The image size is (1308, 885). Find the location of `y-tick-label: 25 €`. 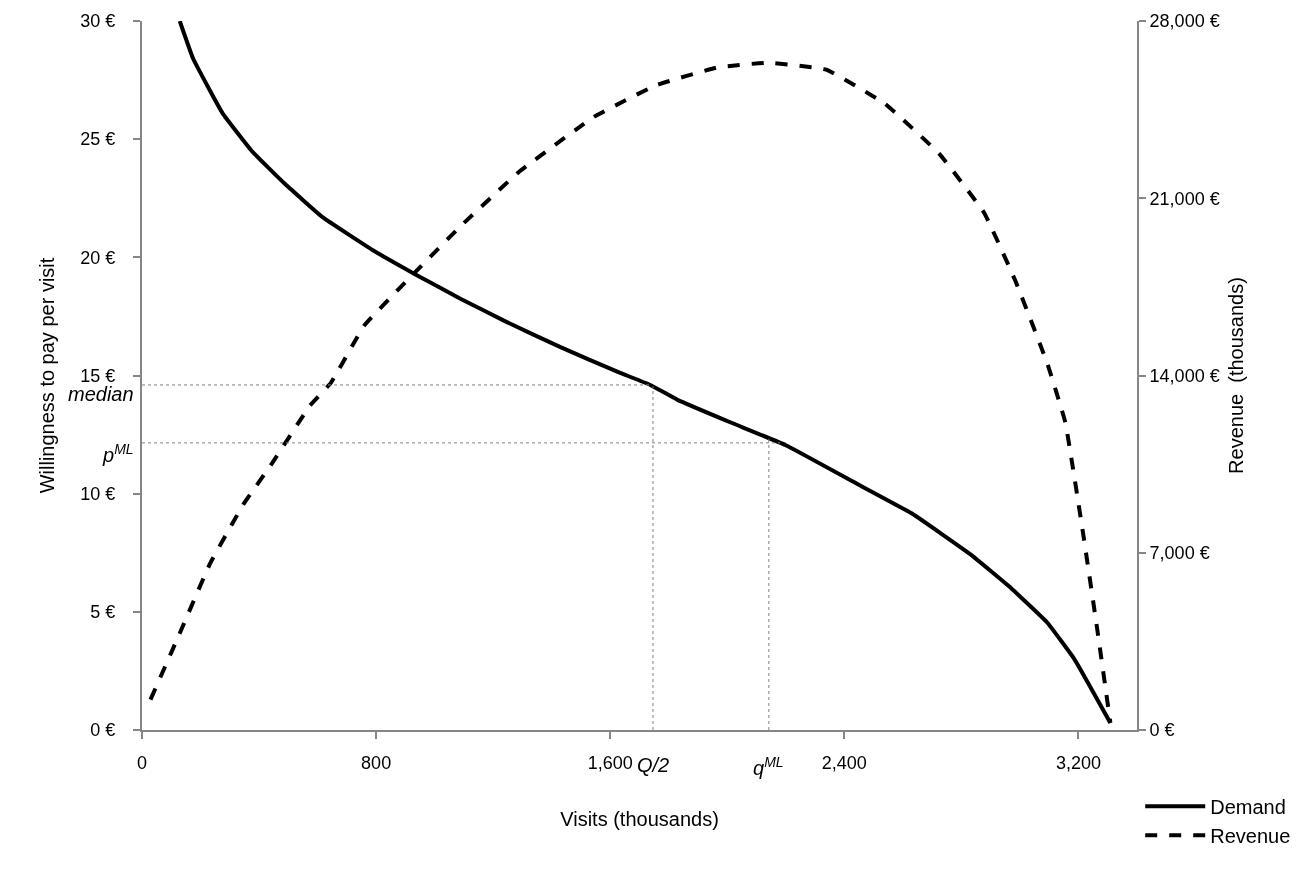

y-tick-label: 25 € is located at coordinates (98, 139).